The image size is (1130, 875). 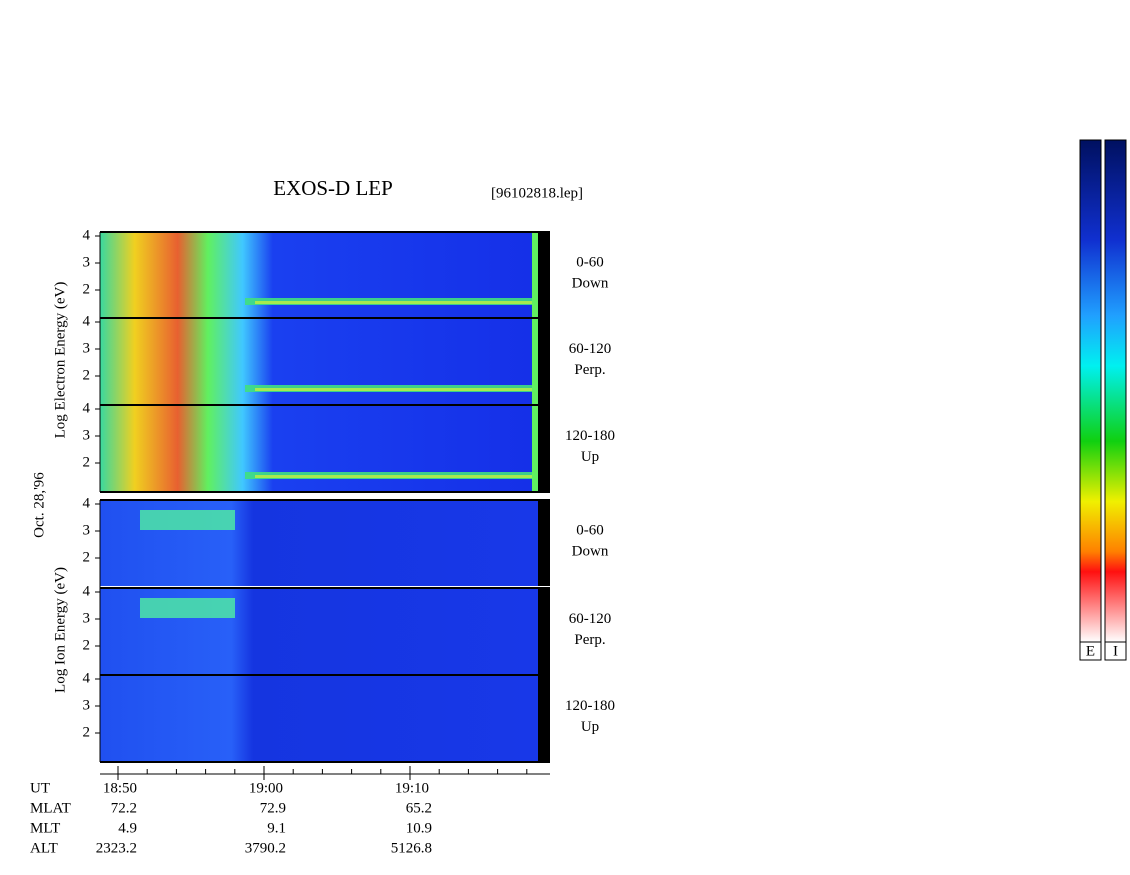 I want to click on colorbar-label: I, so click(x=1115, y=651).